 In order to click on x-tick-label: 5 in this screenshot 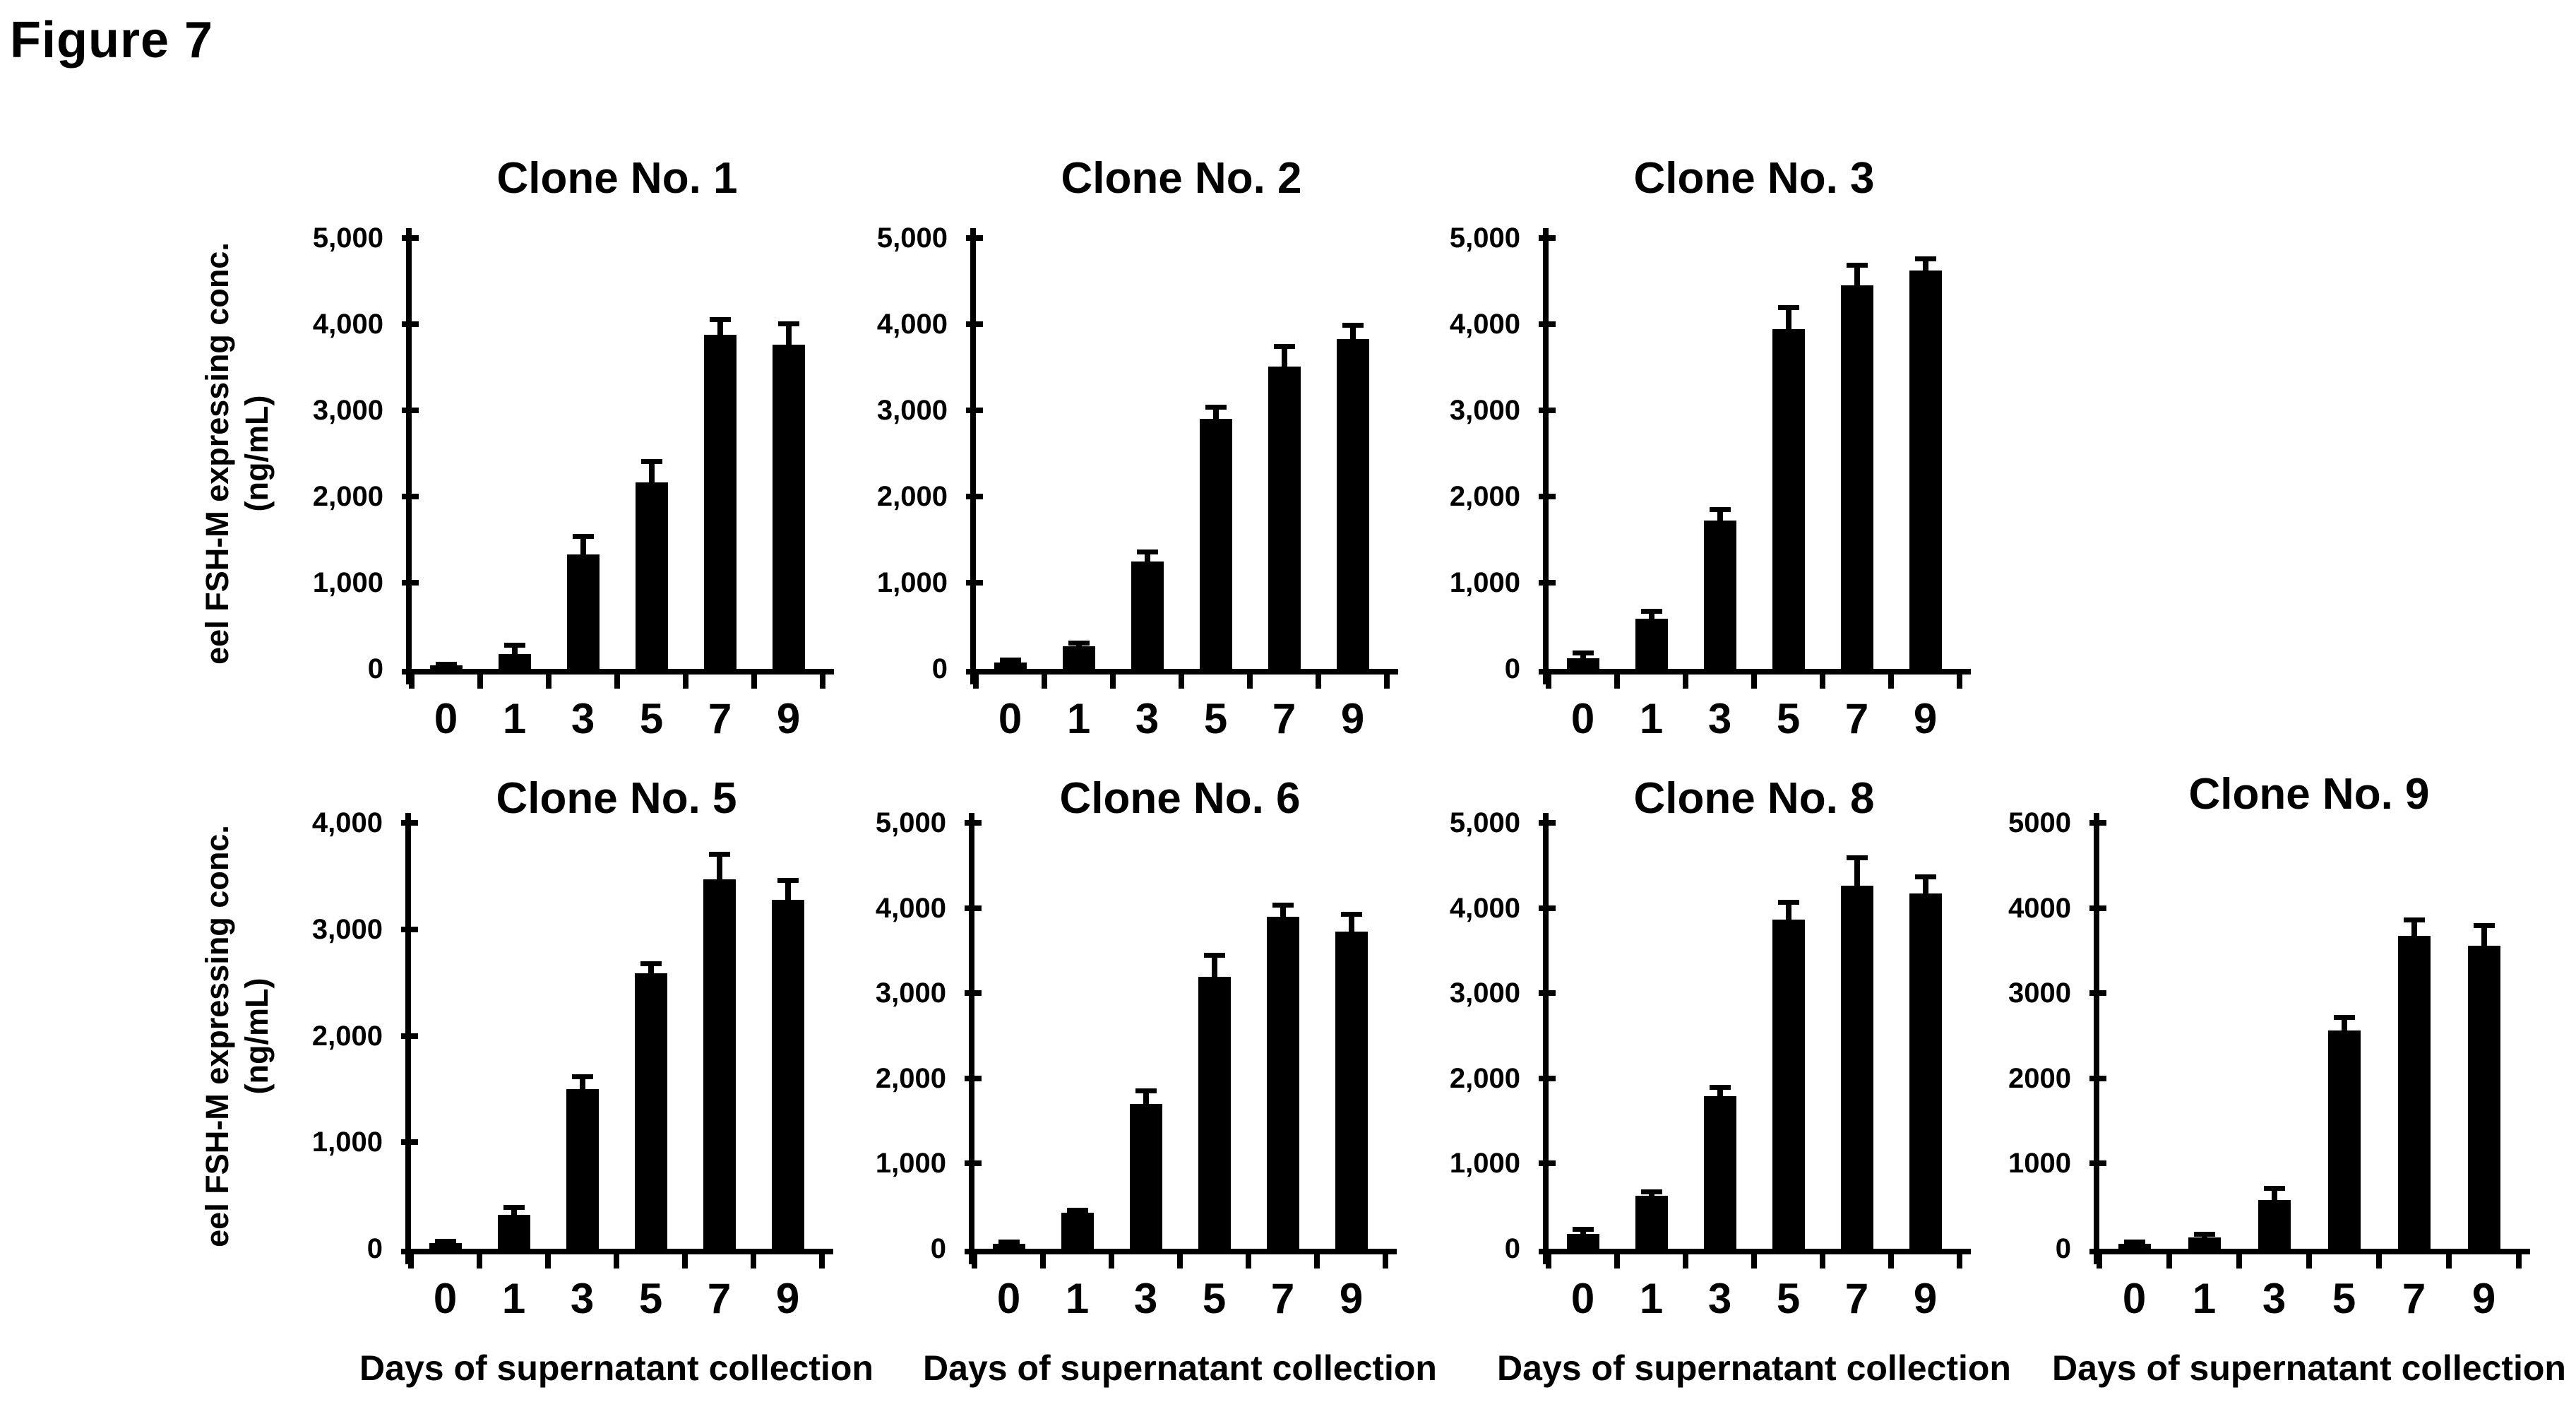, I will do `click(1215, 718)`.